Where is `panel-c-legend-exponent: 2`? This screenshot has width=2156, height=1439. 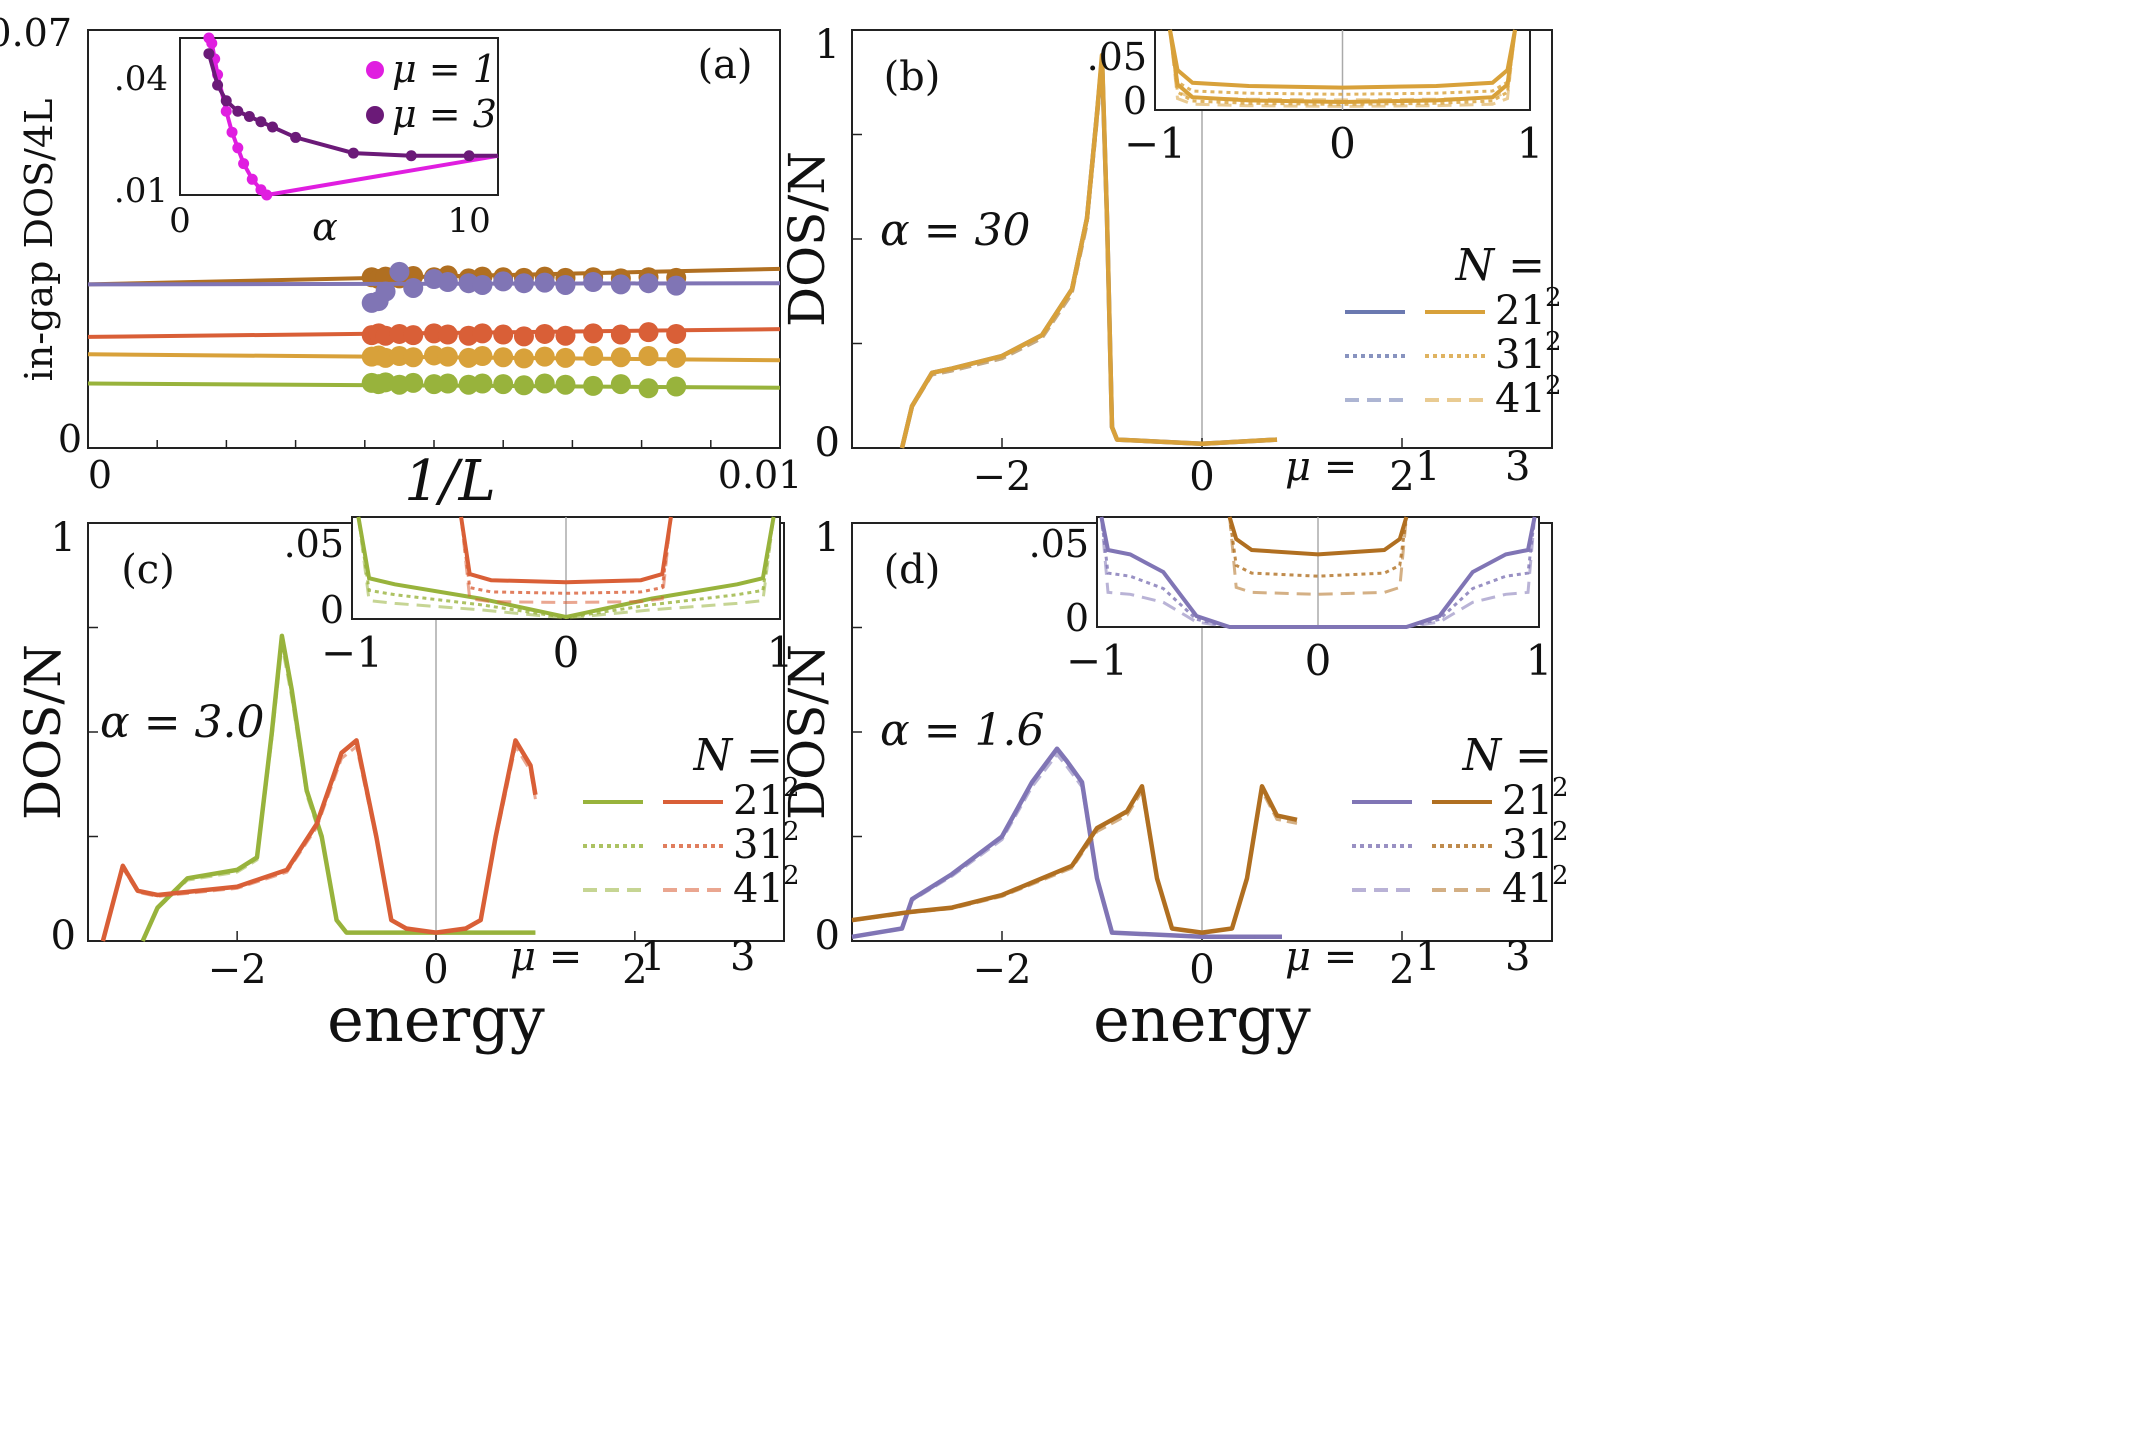 panel-c-legend-exponent: 2 is located at coordinates (791, 832).